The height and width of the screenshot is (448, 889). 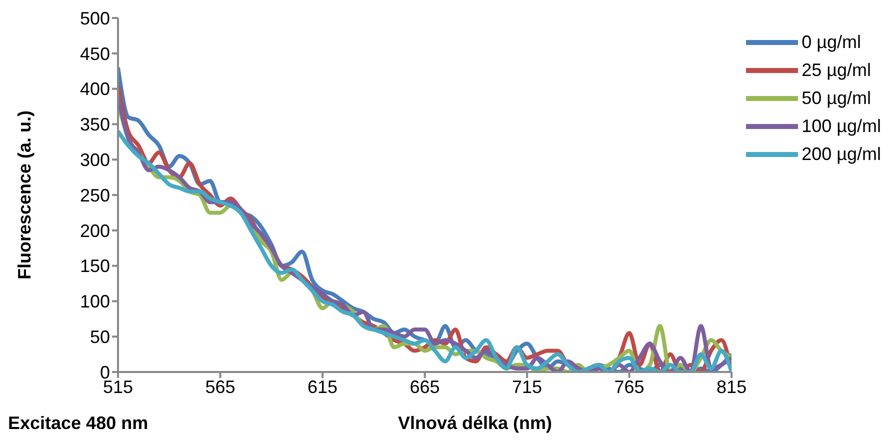 What do you see at coordinates (629, 386) in the screenshot?
I see `x-tick-label: 765` at bounding box center [629, 386].